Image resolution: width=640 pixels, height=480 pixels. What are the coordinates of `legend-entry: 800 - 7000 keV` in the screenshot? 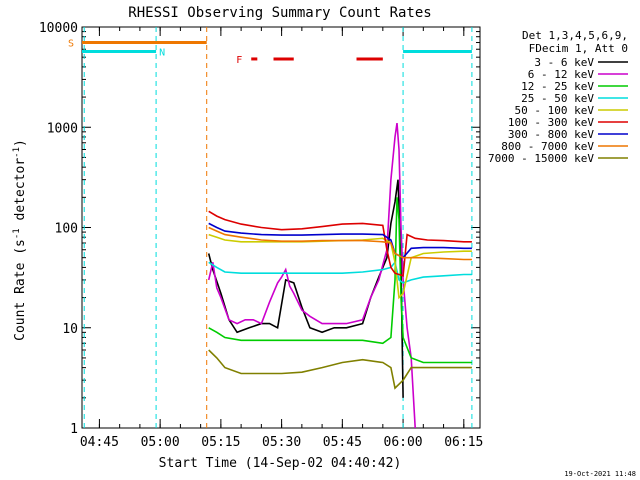 It's located at (547, 146).